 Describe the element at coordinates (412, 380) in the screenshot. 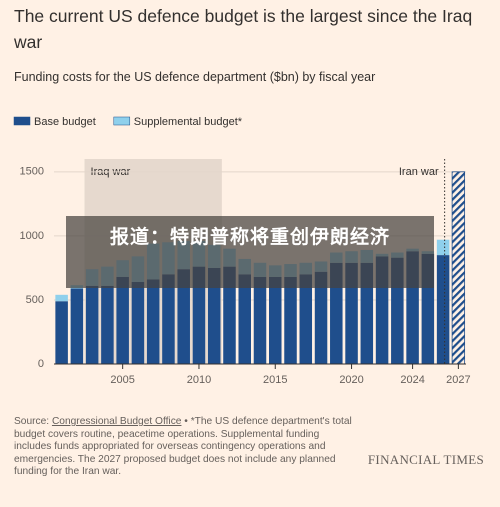

I see `x-tick-label: 2024` at that location.